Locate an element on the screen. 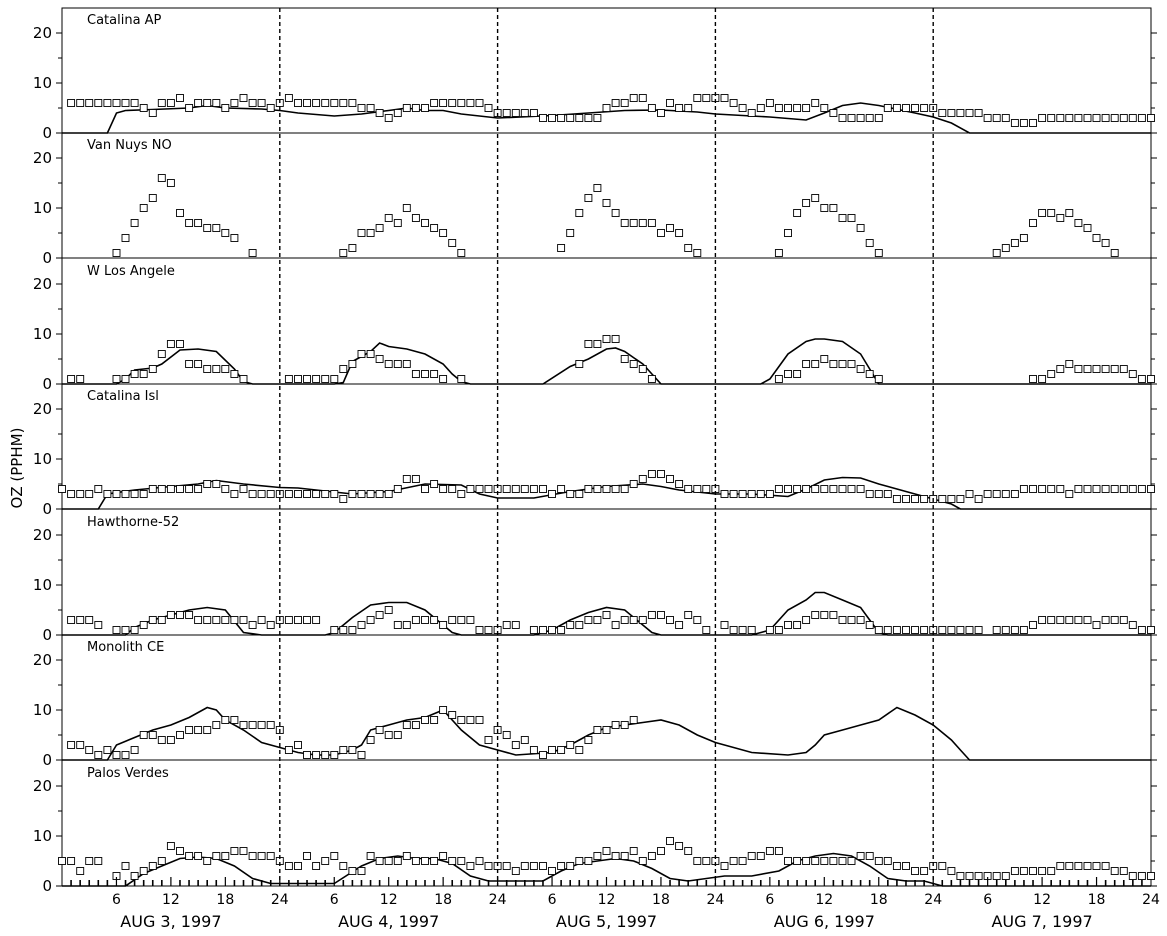  y-tick-label: 10 is located at coordinates (42, 83).